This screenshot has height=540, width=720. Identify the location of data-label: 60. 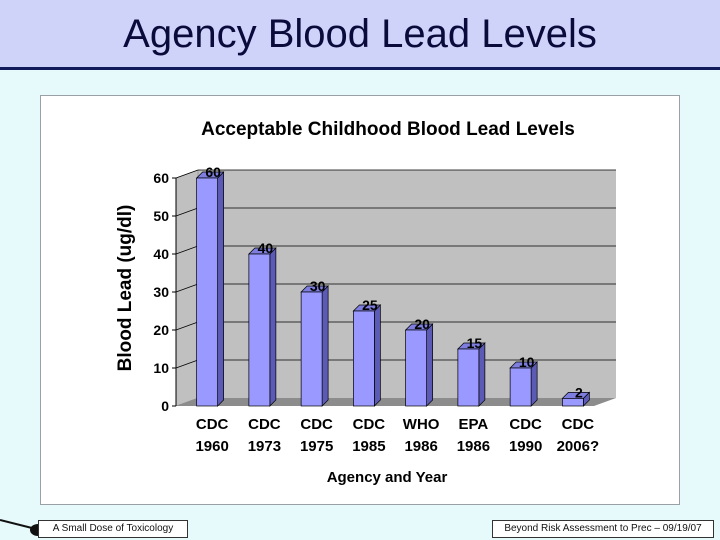
(213, 172).